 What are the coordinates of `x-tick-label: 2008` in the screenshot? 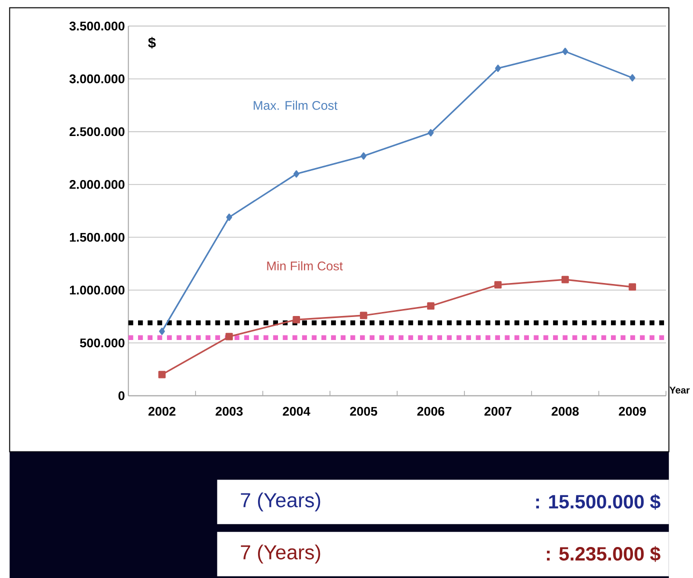 It's located at (565, 411).